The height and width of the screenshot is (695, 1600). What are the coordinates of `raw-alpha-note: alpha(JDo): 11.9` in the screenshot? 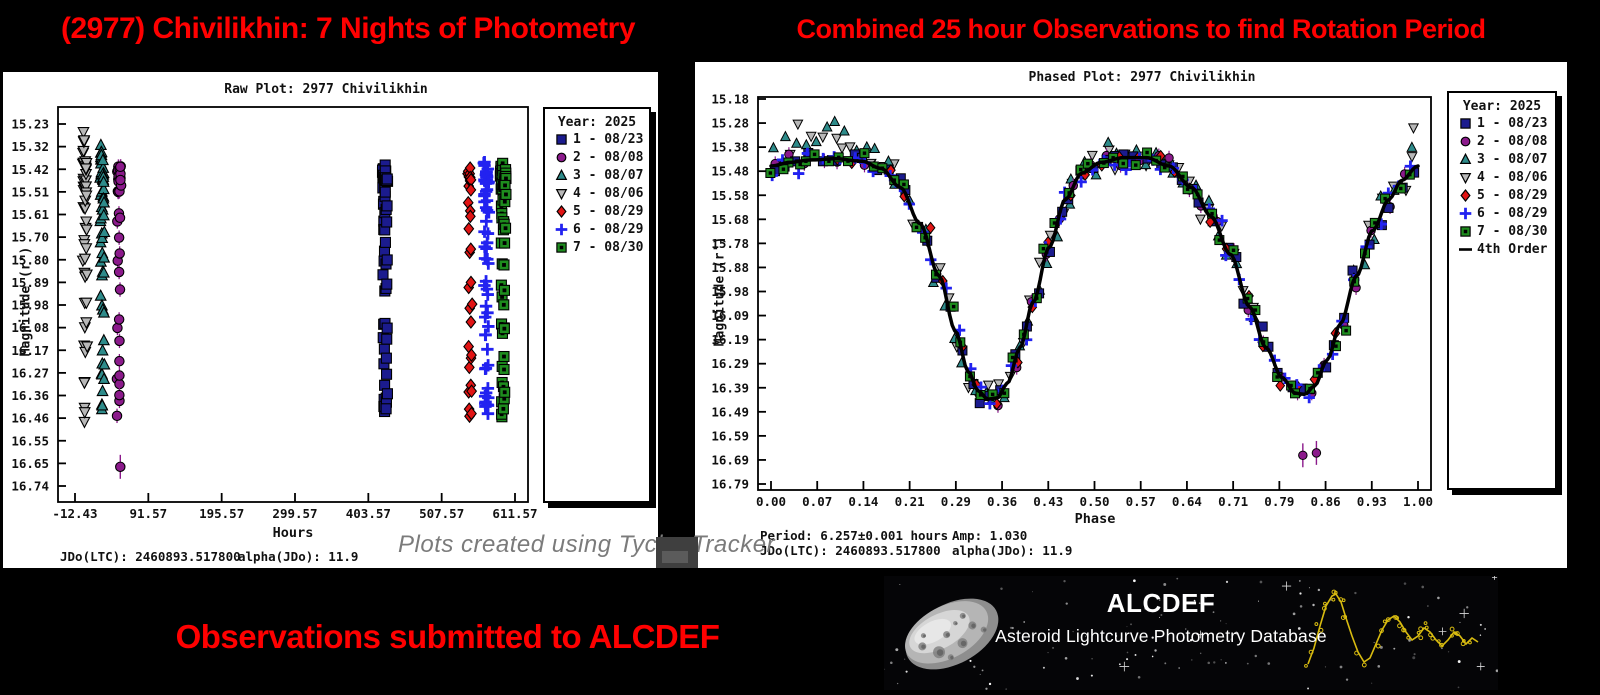 It's located at (298, 556).